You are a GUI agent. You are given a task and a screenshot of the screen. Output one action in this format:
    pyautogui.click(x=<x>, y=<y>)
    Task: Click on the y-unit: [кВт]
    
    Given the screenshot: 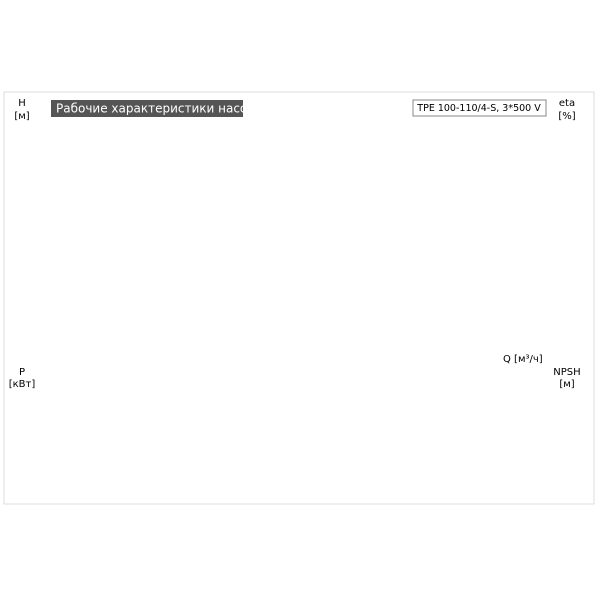 What is the action you would take?
    pyautogui.click(x=22, y=384)
    